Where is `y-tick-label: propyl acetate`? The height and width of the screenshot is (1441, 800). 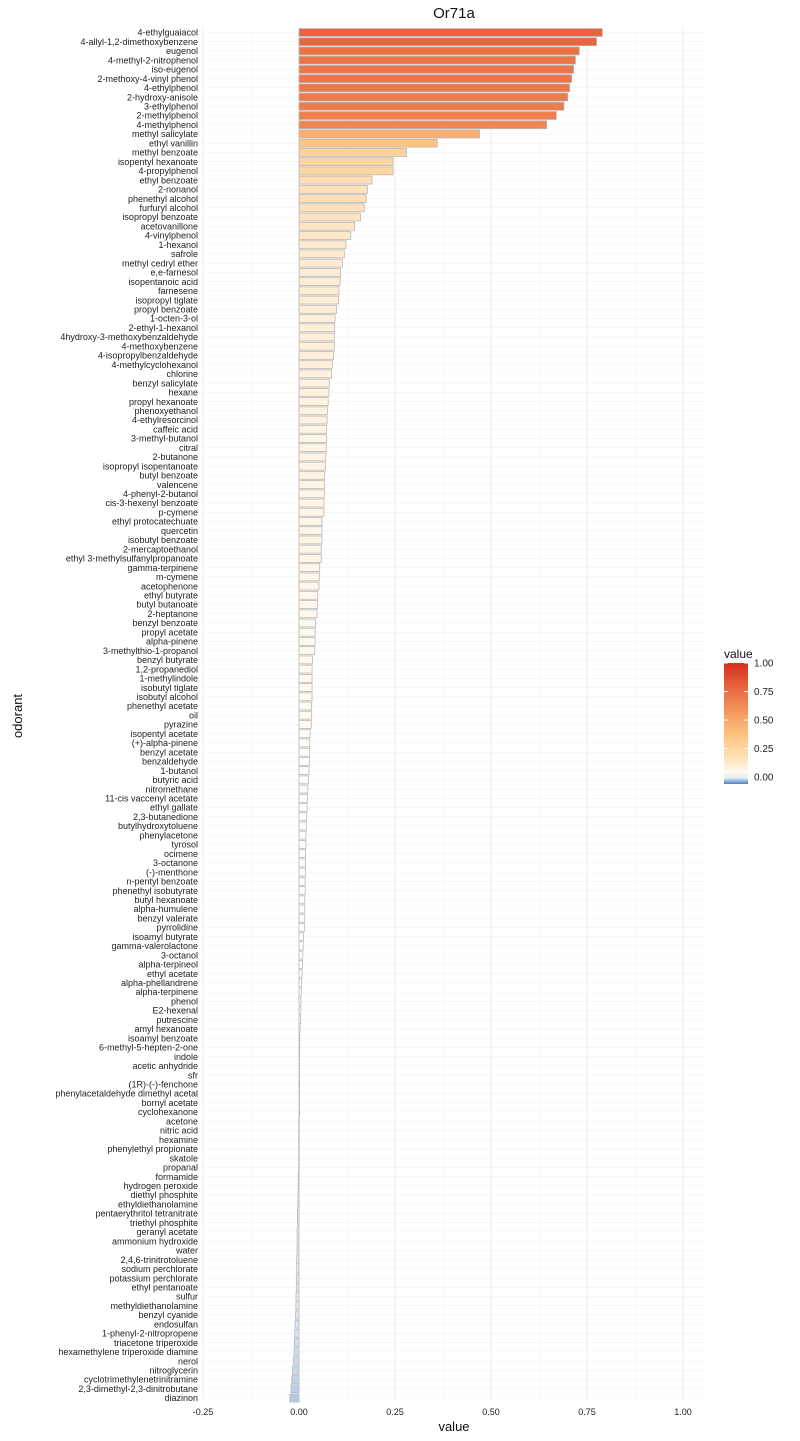 y-tick-label: propyl acetate is located at coordinates (169, 632).